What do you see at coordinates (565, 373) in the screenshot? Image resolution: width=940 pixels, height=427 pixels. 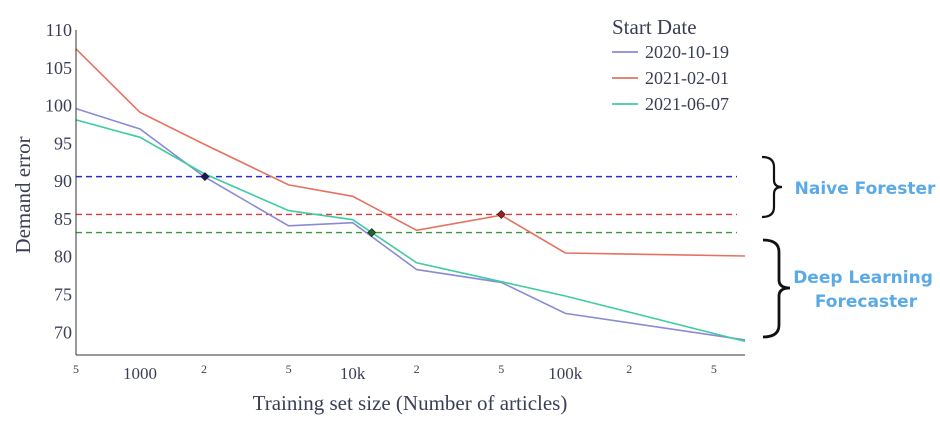 I see `x-tick-label: 100k` at bounding box center [565, 373].